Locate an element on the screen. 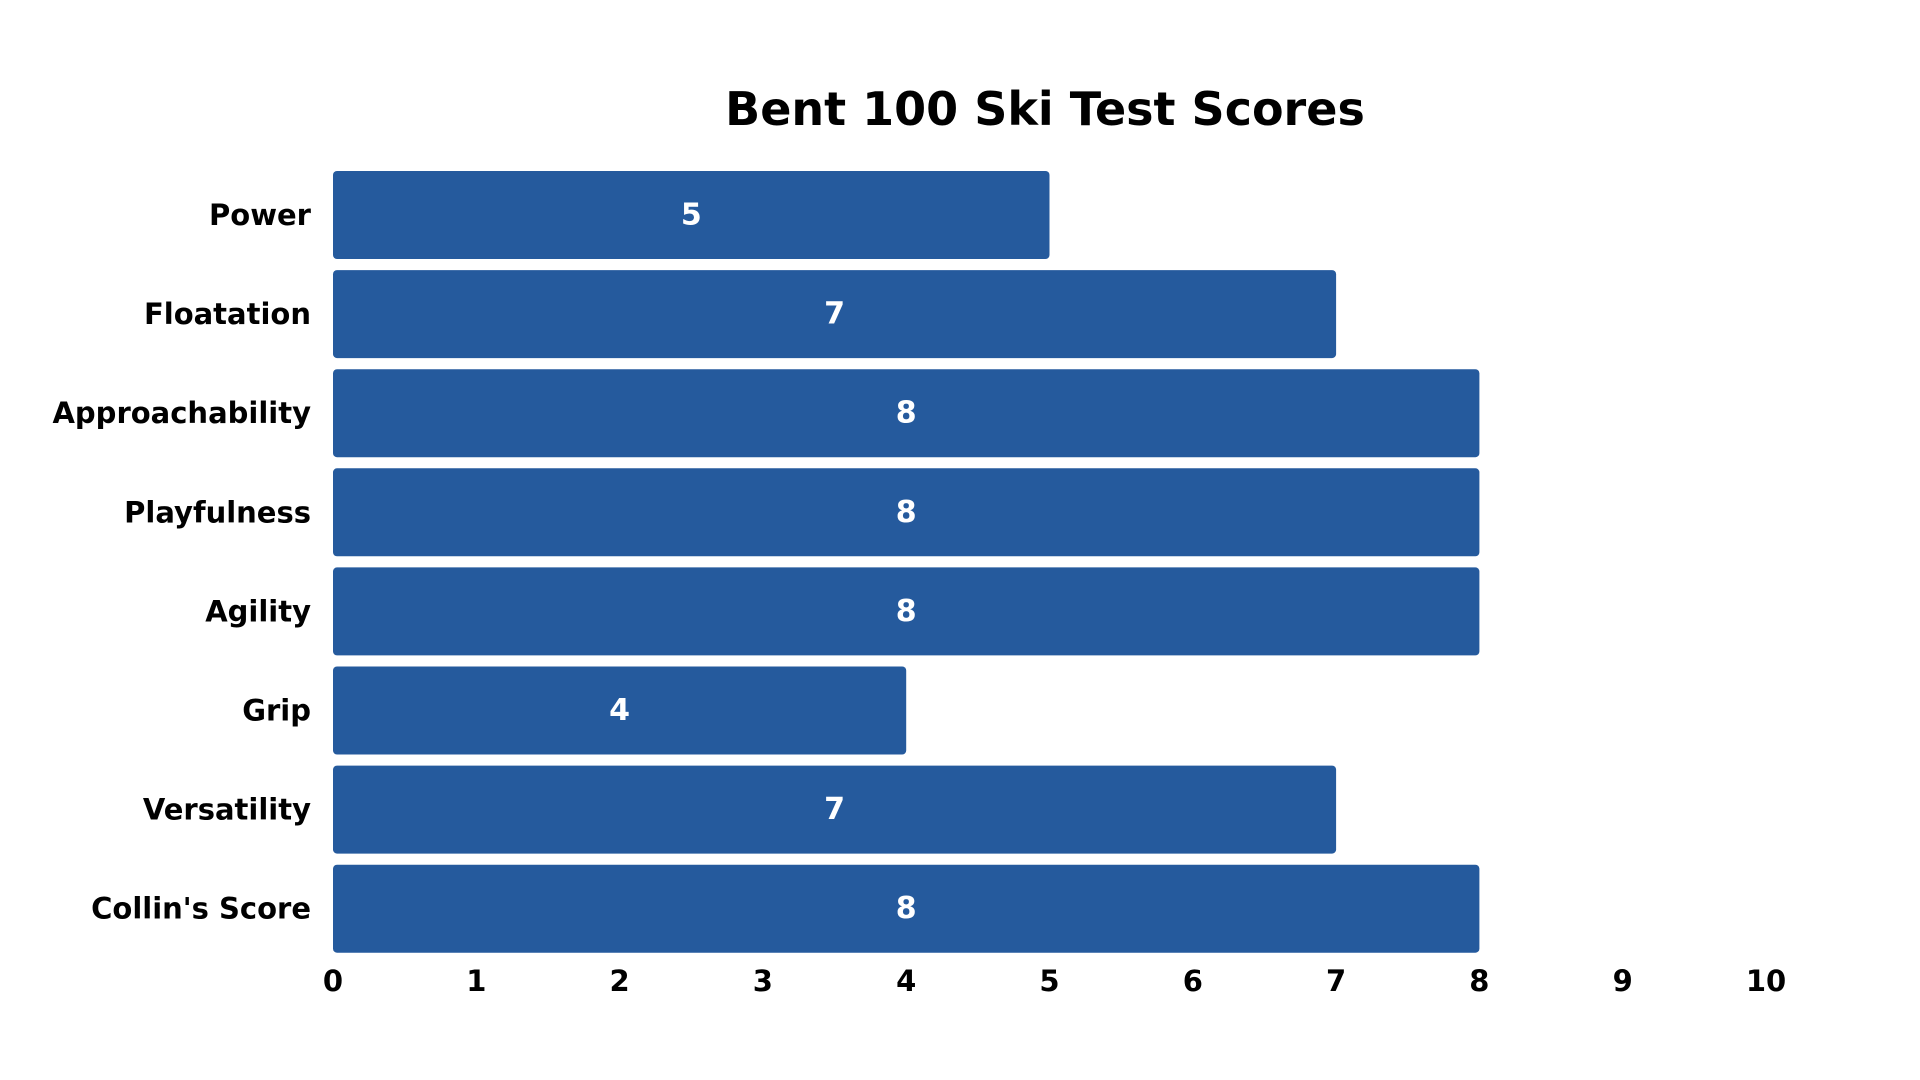 The height and width of the screenshot is (1080, 1920). bar-agility is located at coordinates (906, 611).